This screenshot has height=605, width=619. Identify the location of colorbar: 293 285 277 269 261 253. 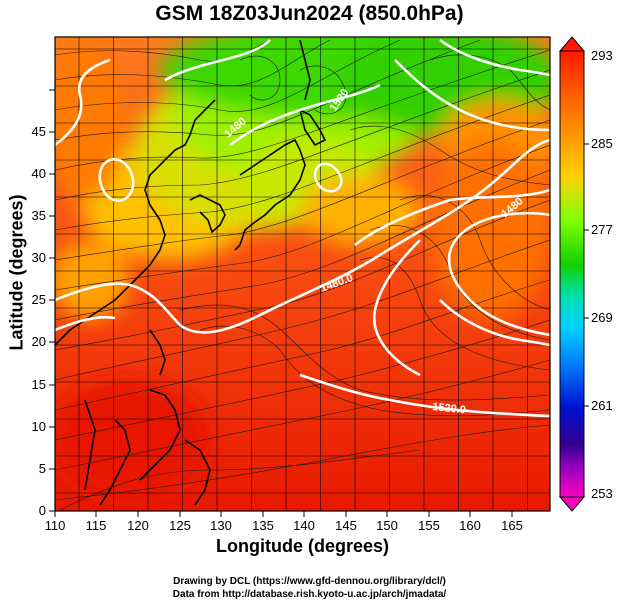
(585, 274).